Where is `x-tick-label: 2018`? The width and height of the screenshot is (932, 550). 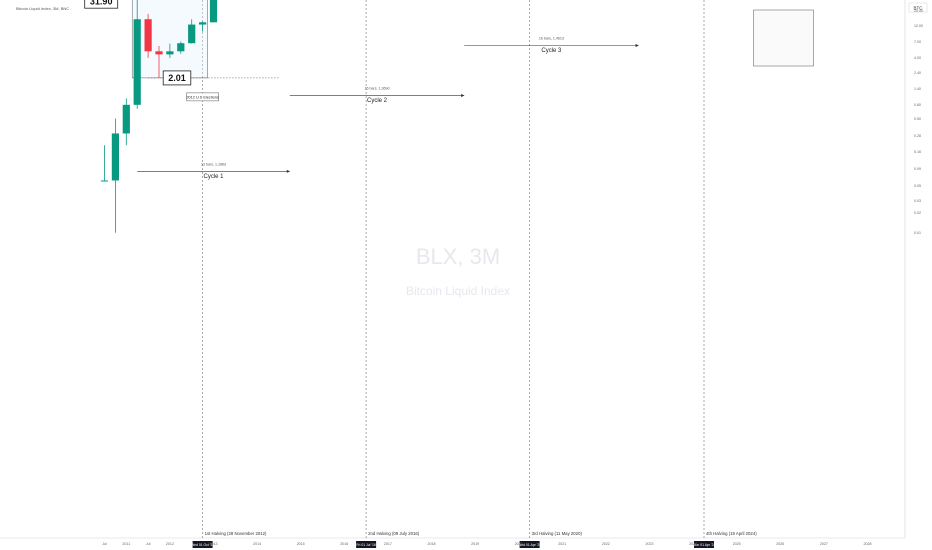 x-tick-label: 2018 is located at coordinates (432, 544).